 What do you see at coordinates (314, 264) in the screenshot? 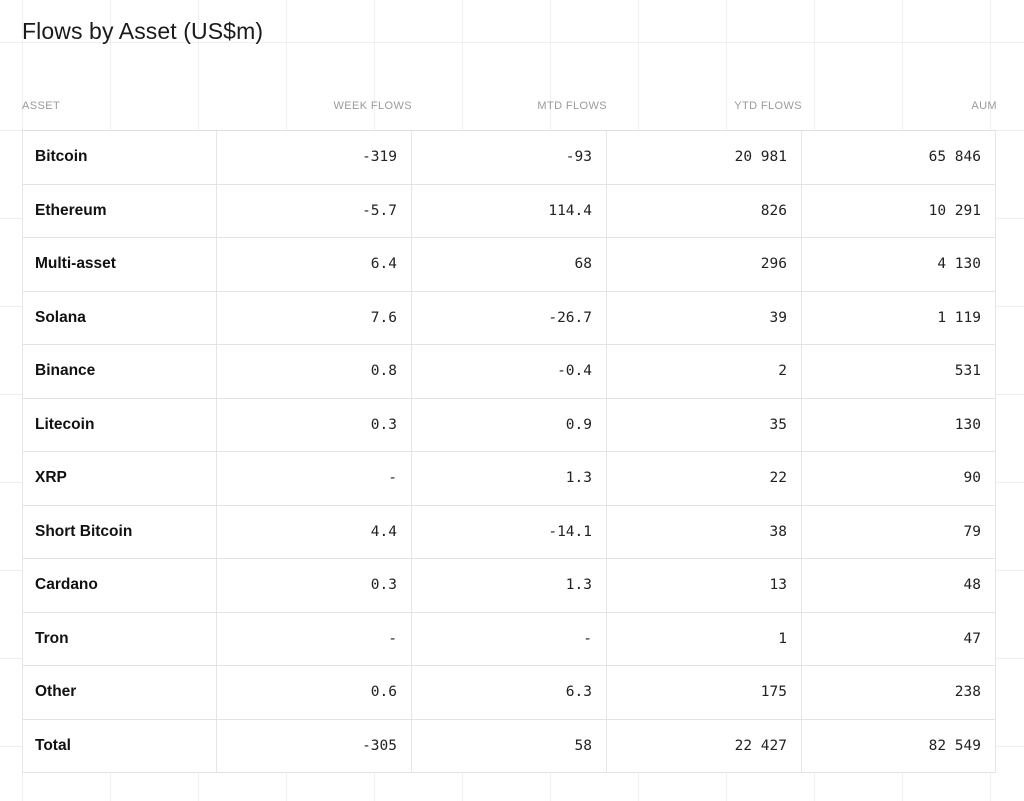
I see `cell-week-flows: 6.4` at bounding box center [314, 264].